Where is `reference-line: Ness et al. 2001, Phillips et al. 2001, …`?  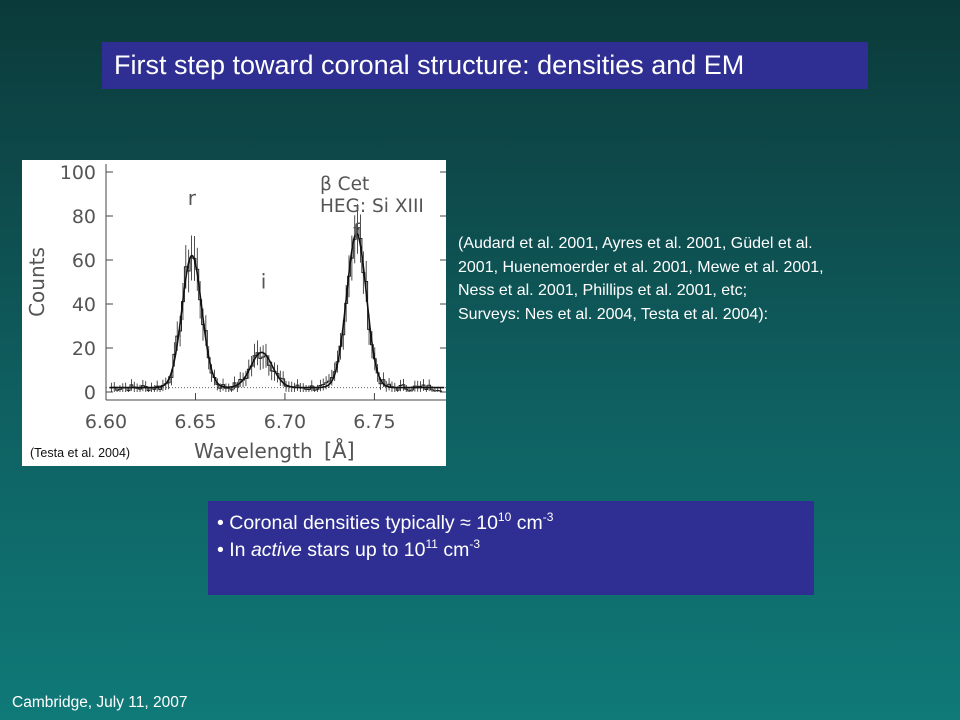
reference-line: Ness et al. 2001, Phillips et al. 2001, … is located at coordinates (603, 290).